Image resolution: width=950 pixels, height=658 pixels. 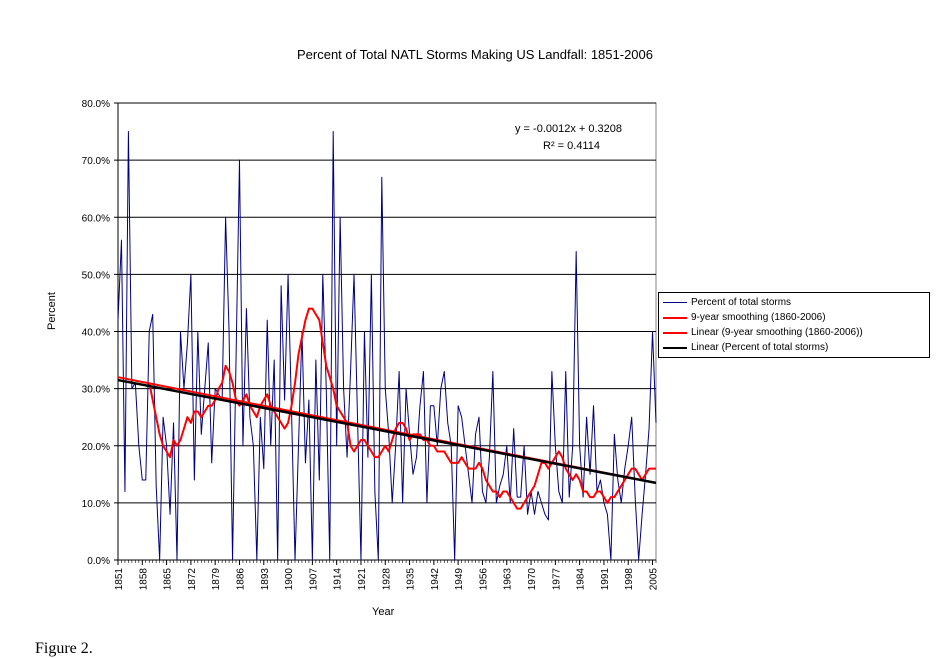 What do you see at coordinates (508, 579) in the screenshot?
I see `x-tick-label: 1963` at bounding box center [508, 579].